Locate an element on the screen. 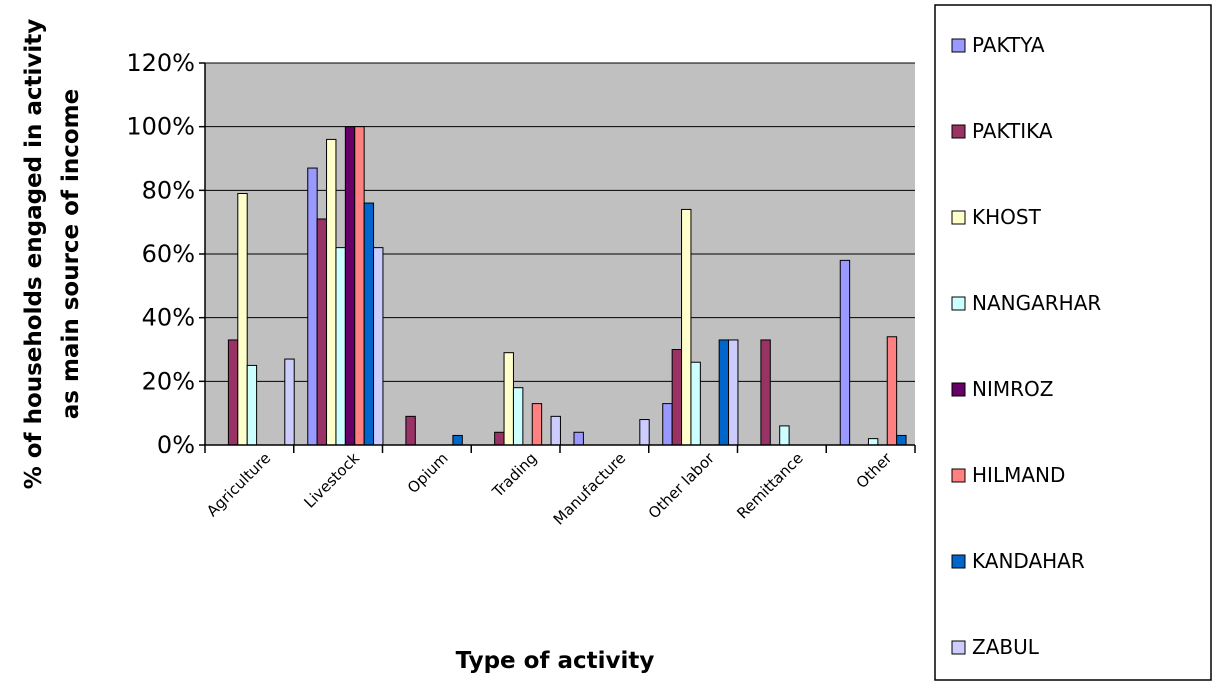 The width and height of the screenshot is (1217, 685). y-axis-title-line-2: as main source of income is located at coordinates (71, 254).